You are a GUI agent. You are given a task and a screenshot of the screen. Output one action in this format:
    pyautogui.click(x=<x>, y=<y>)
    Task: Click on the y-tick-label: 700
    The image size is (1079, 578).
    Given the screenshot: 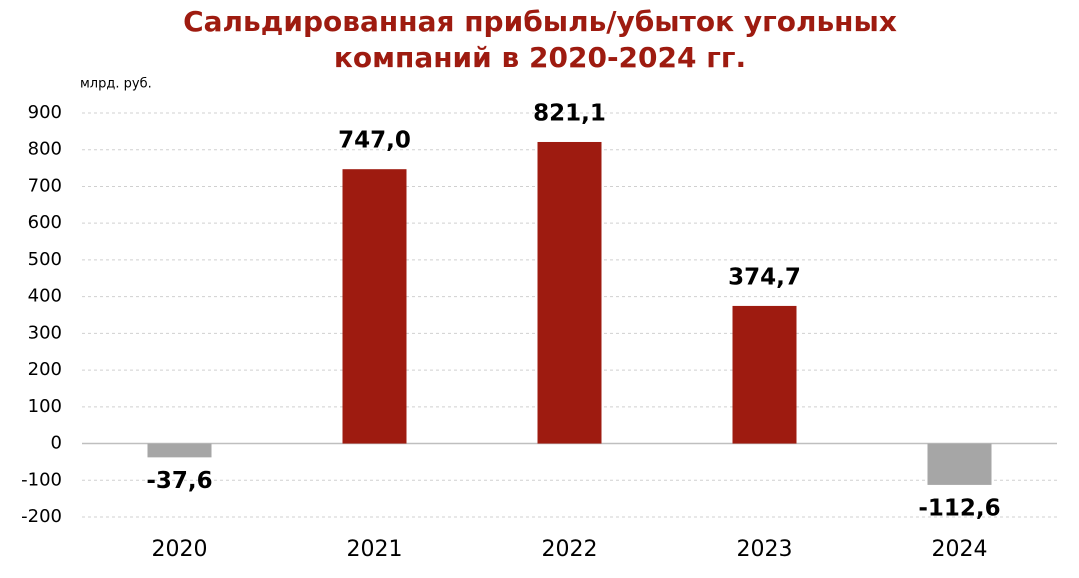 What is the action you would take?
    pyautogui.click(x=45, y=185)
    